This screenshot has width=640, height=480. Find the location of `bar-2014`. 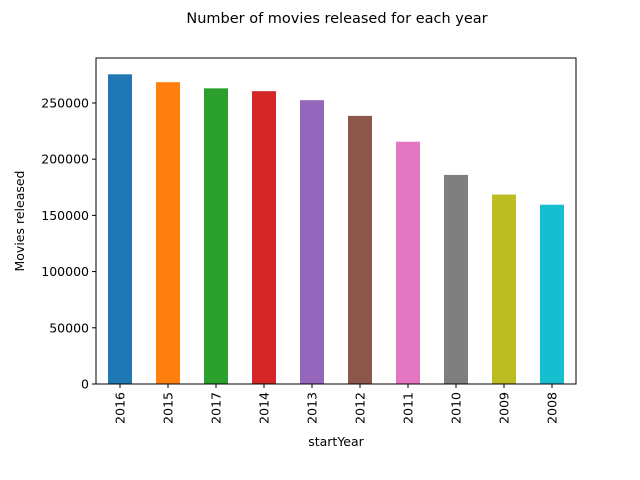

bar-2014 is located at coordinates (264, 237).